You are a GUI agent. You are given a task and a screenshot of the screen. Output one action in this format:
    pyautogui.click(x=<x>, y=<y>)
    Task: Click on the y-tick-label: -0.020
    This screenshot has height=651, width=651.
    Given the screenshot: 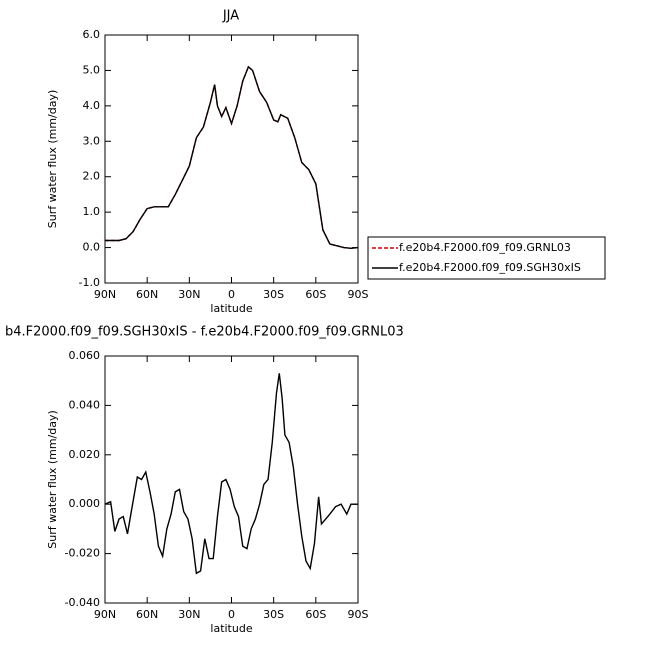 What is the action you would take?
    pyautogui.click(x=82, y=553)
    